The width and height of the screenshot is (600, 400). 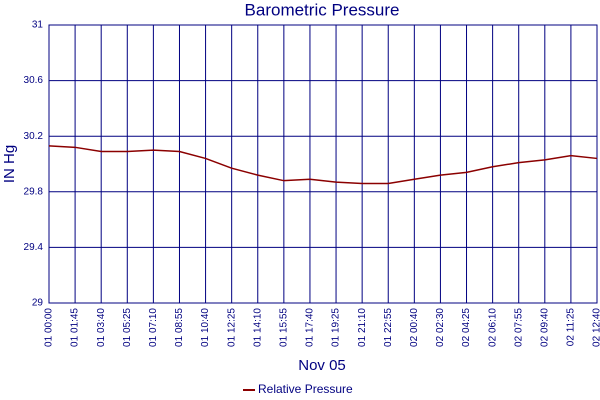 I want to click on x-tick-label: 01 03:40, so click(x=101, y=327).